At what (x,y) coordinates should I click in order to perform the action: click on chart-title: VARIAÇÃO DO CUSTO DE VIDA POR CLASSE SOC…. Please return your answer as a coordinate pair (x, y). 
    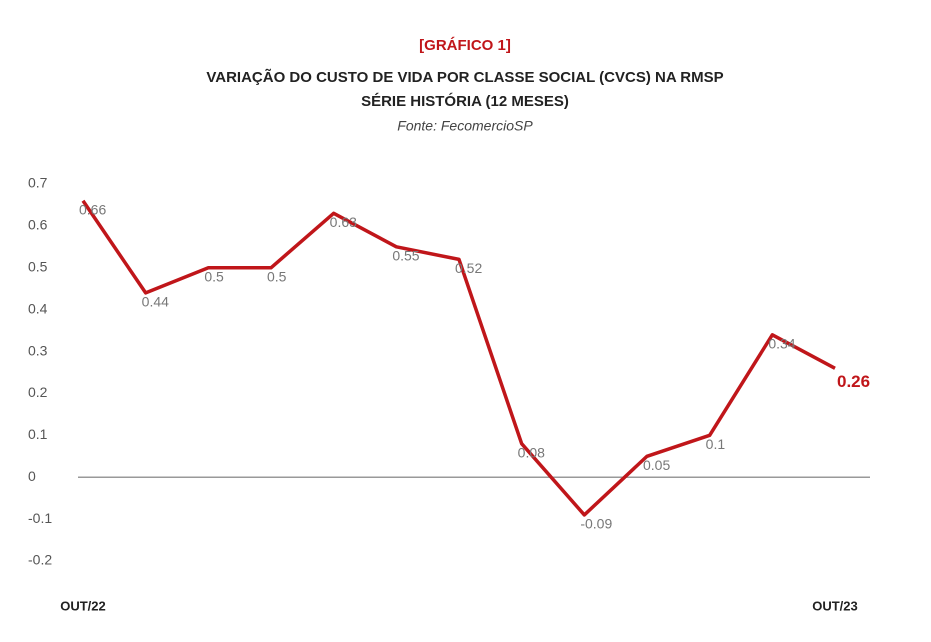
    Looking at the image, I should click on (464, 77).